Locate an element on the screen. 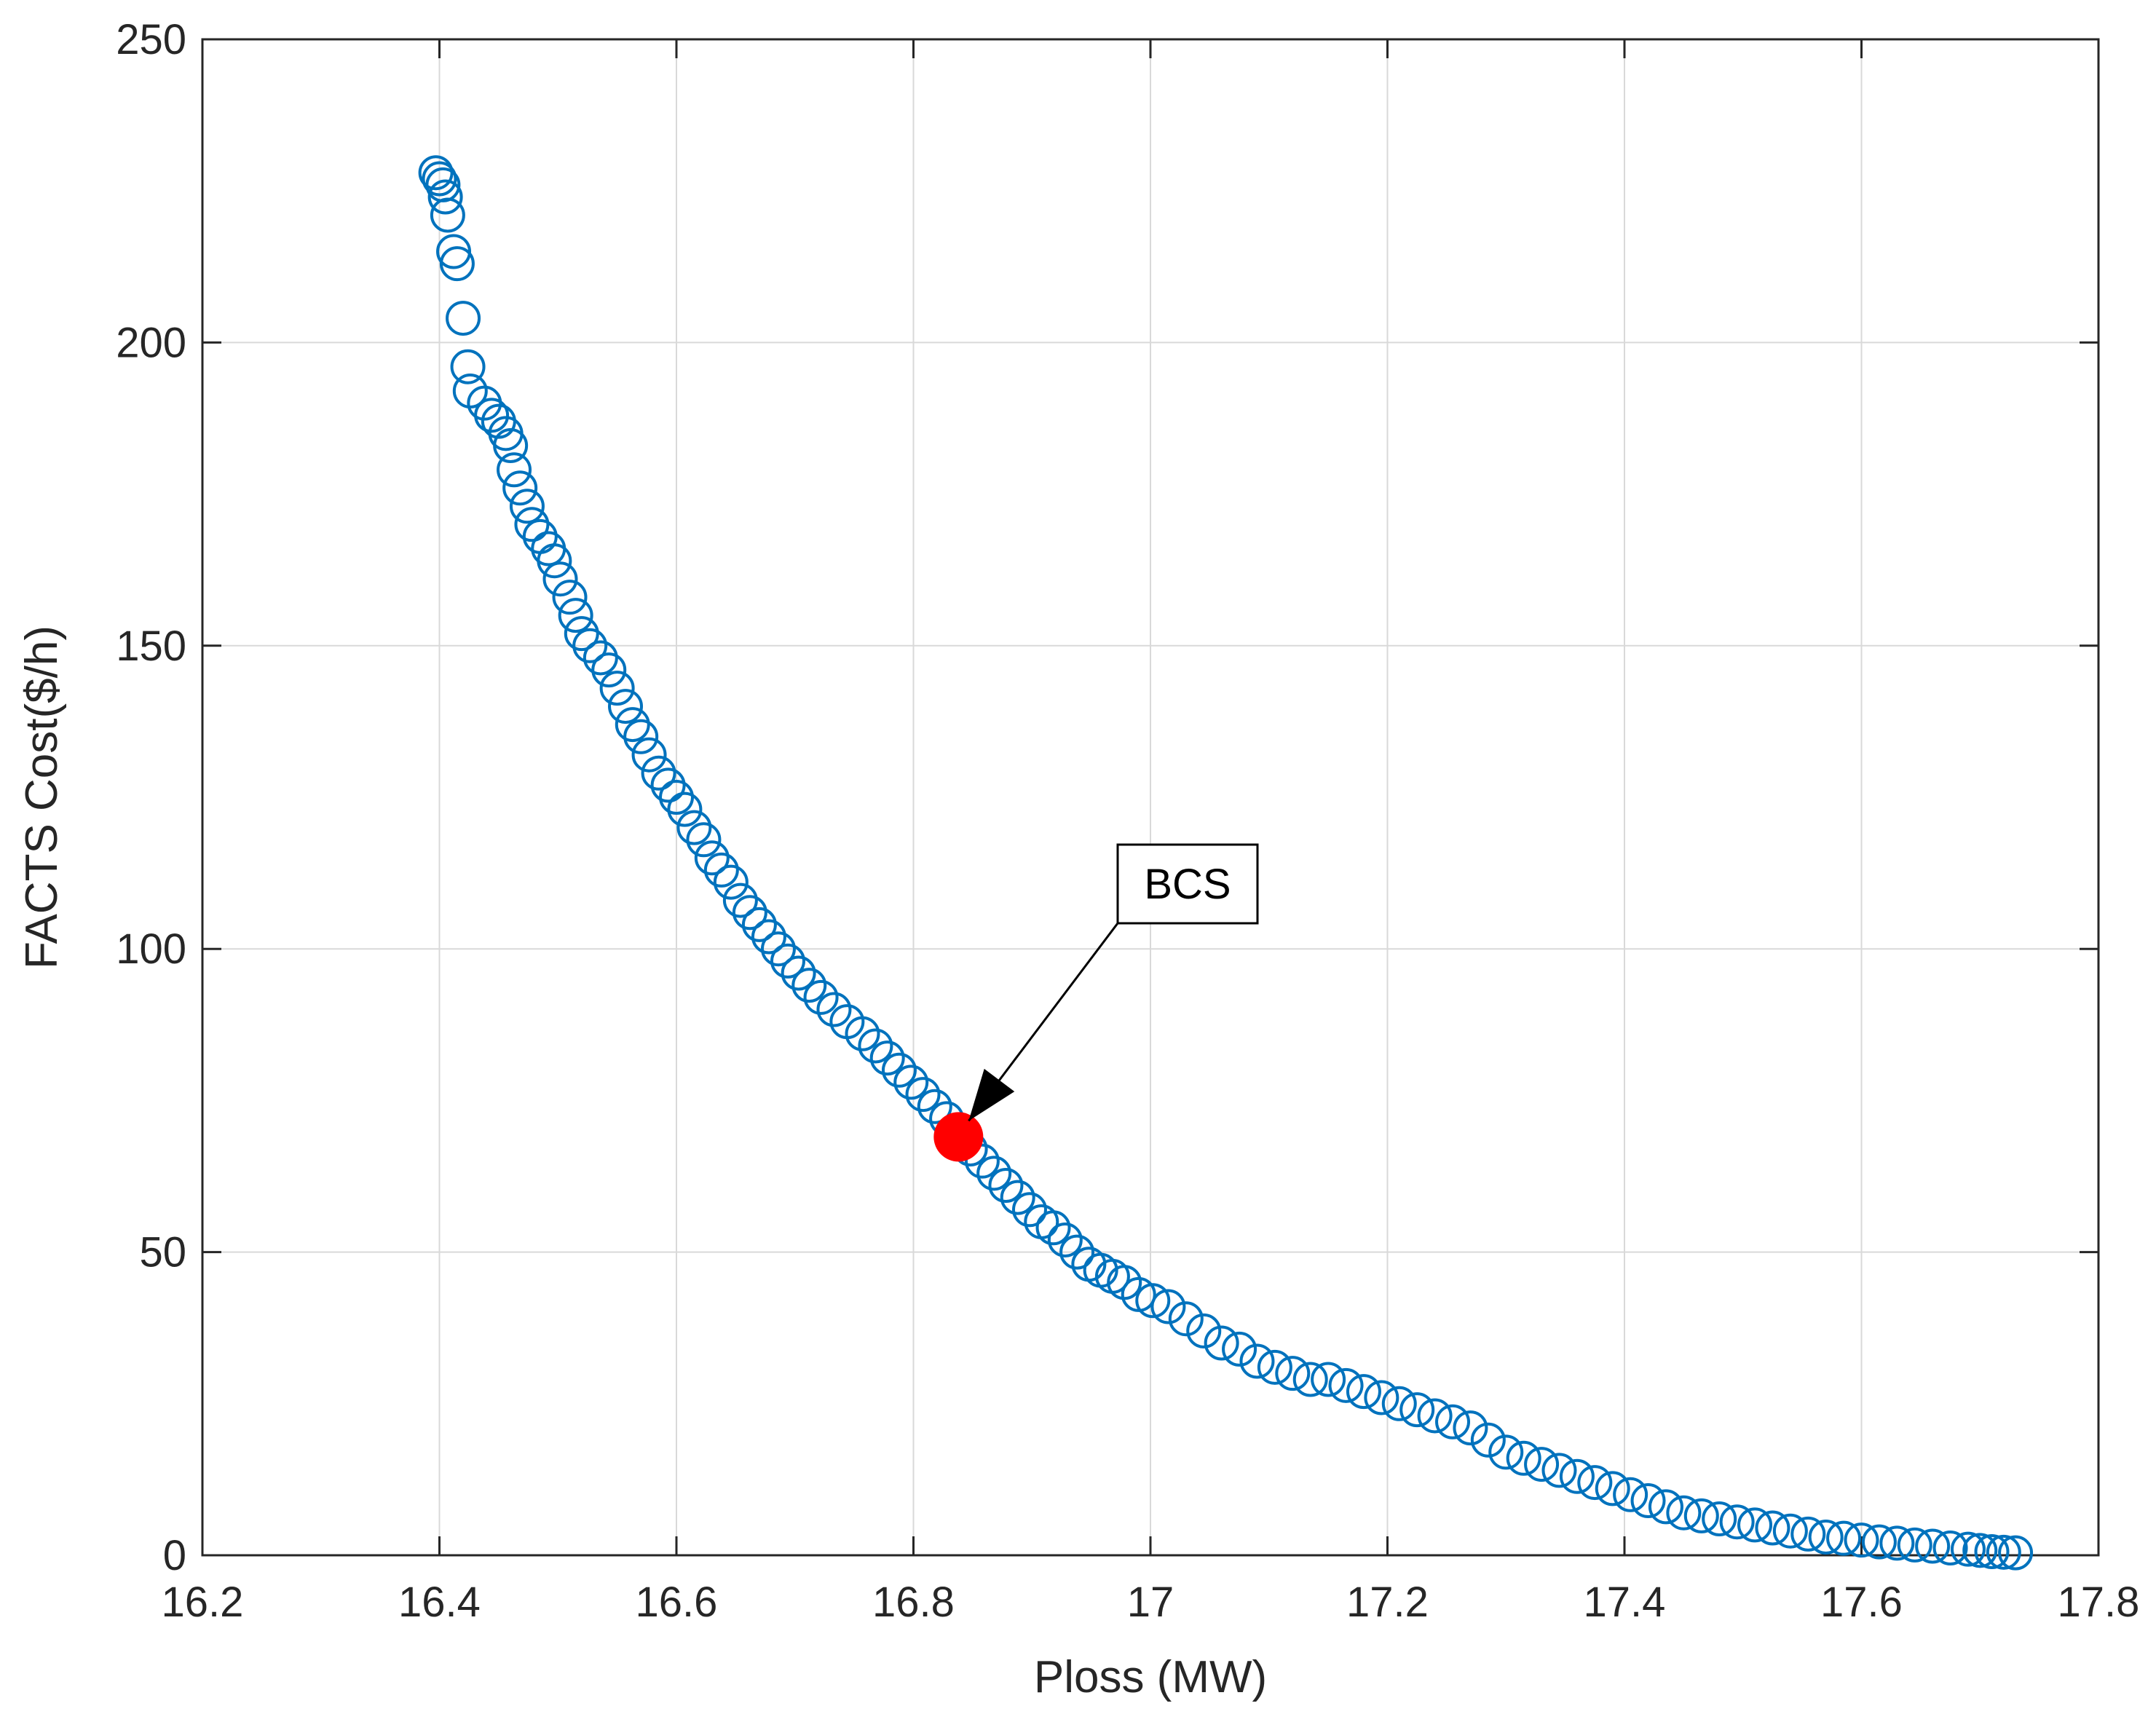  y-tick-label: 50 is located at coordinates (163, 1253).